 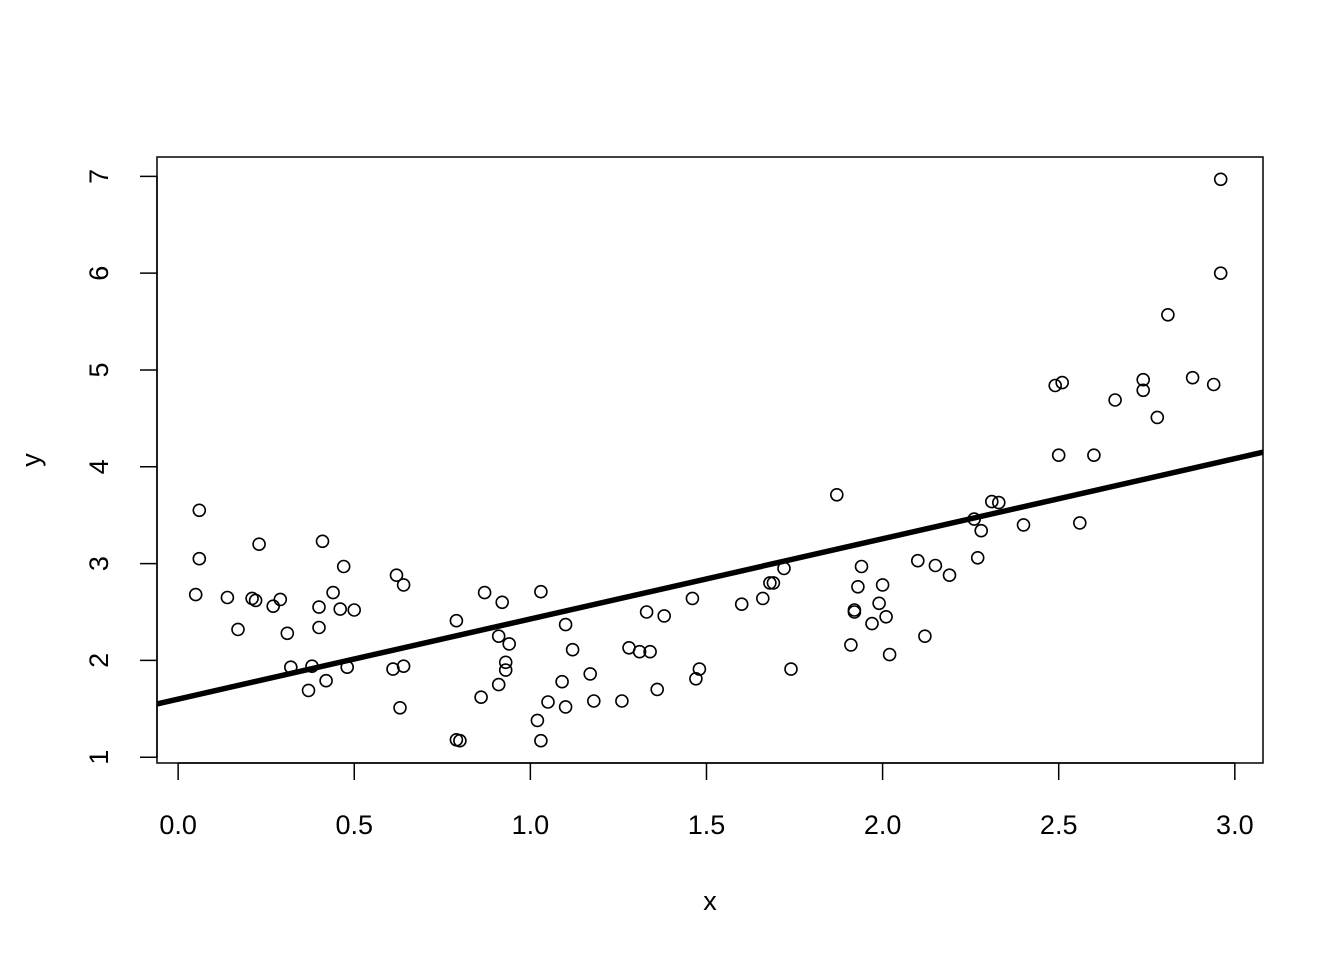 I want to click on x-tick-label: 1.0, so click(x=531, y=825).